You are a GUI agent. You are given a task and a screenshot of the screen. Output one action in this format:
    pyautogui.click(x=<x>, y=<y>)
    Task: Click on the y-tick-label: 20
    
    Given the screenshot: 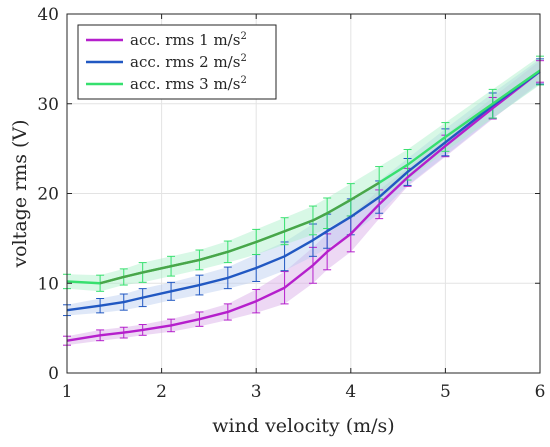 What is the action you would take?
    pyautogui.click(x=48, y=195)
    